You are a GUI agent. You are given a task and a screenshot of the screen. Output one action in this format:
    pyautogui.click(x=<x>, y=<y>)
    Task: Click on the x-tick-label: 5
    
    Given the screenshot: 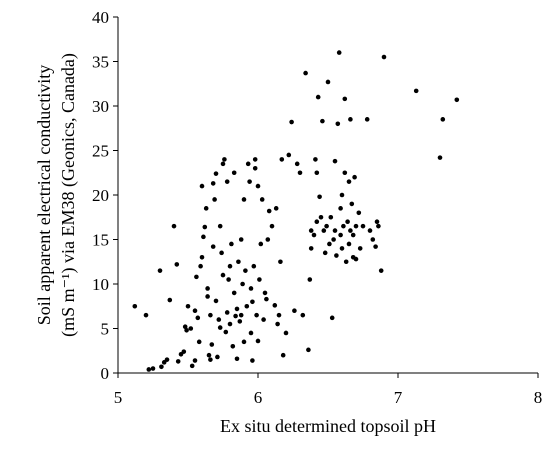 What is the action you would take?
    pyautogui.click(x=118, y=397)
    